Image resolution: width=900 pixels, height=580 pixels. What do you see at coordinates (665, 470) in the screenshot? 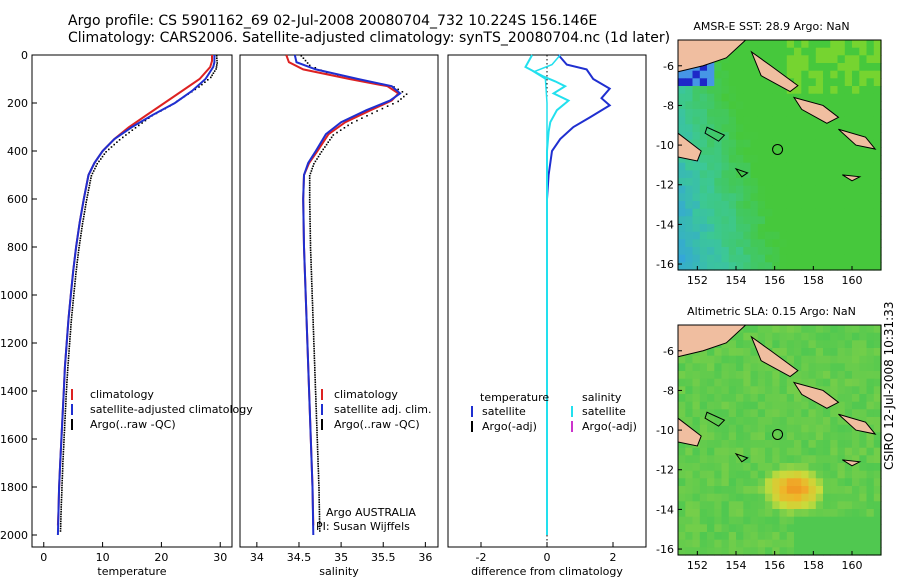
I see `ytick-label: -12` at bounding box center [665, 470].